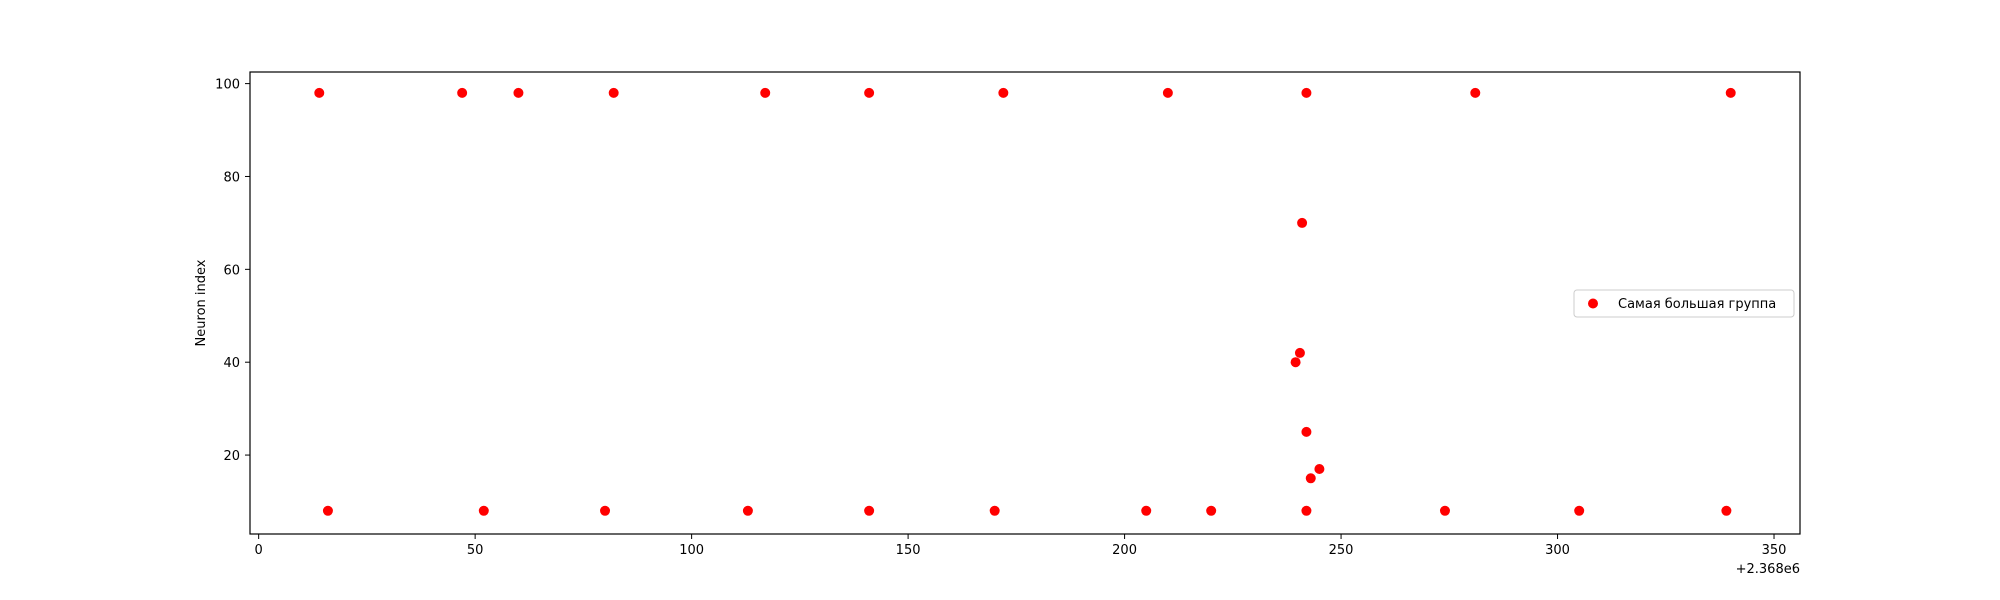 The width and height of the screenshot is (2000, 600). I want to click on y-axis-label: Neuron index, so click(201, 302).